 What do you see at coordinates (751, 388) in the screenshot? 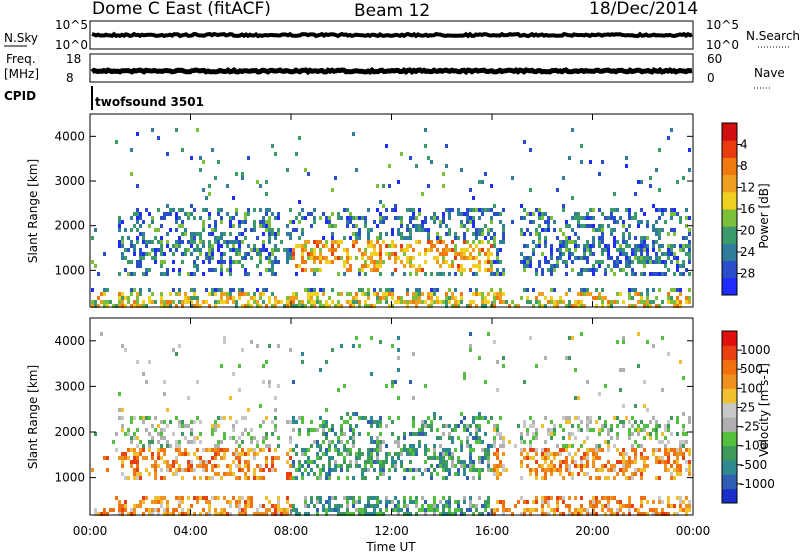
I see `colorbar-tick-label: 100` at bounding box center [751, 388].